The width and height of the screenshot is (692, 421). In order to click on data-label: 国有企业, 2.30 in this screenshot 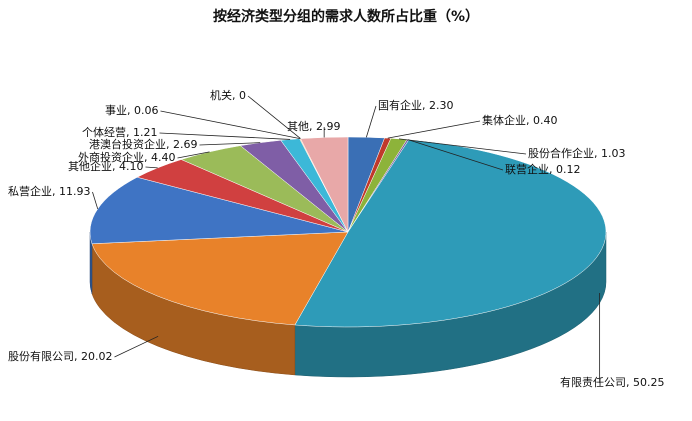, I will do `click(416, 105)`.